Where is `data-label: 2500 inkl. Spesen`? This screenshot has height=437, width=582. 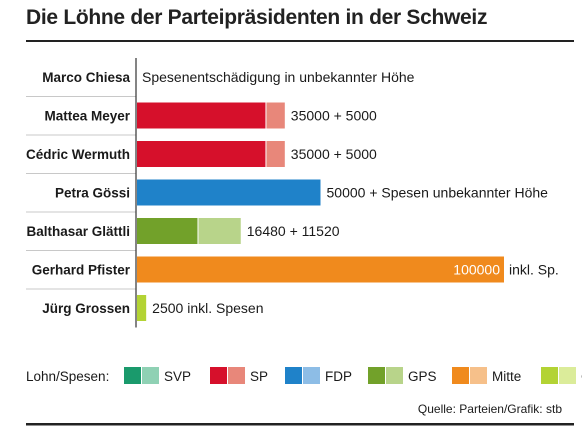 data-label: 2500 inkl. Spesen is located at coordinates (207, 308).